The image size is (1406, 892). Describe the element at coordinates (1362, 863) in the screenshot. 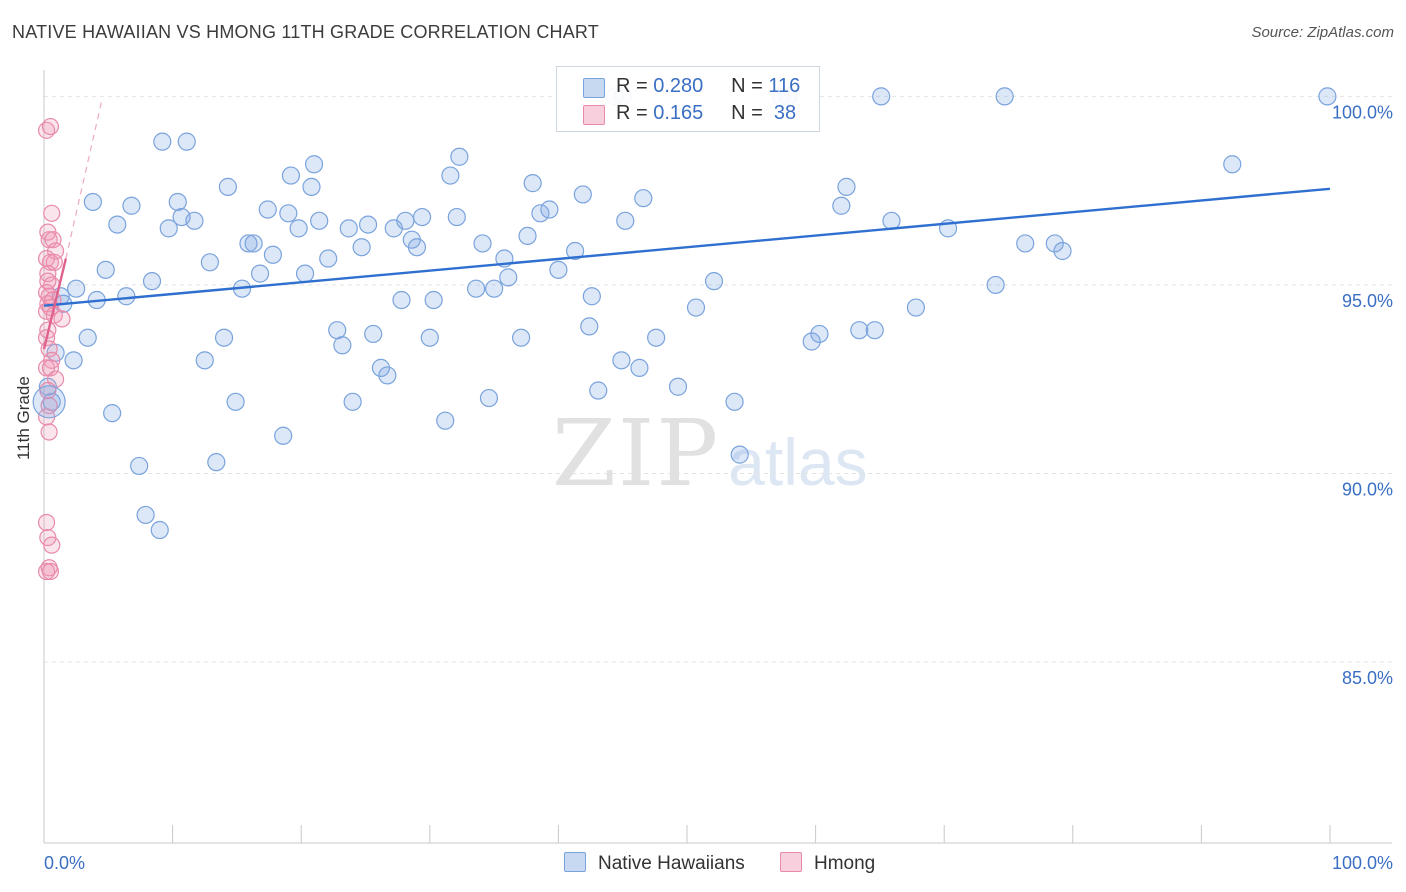

I see `x-tick-label: 100.0%` at that location.